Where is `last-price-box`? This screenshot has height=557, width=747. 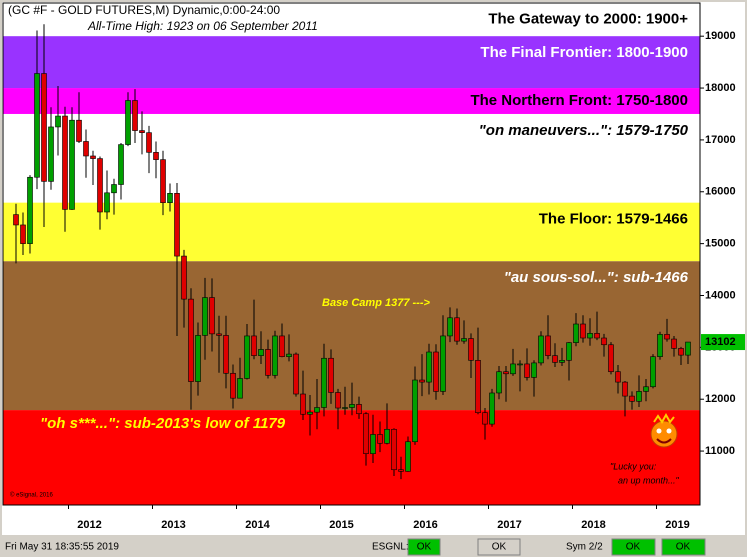
last-price-box is located at coordinates (723, 342).